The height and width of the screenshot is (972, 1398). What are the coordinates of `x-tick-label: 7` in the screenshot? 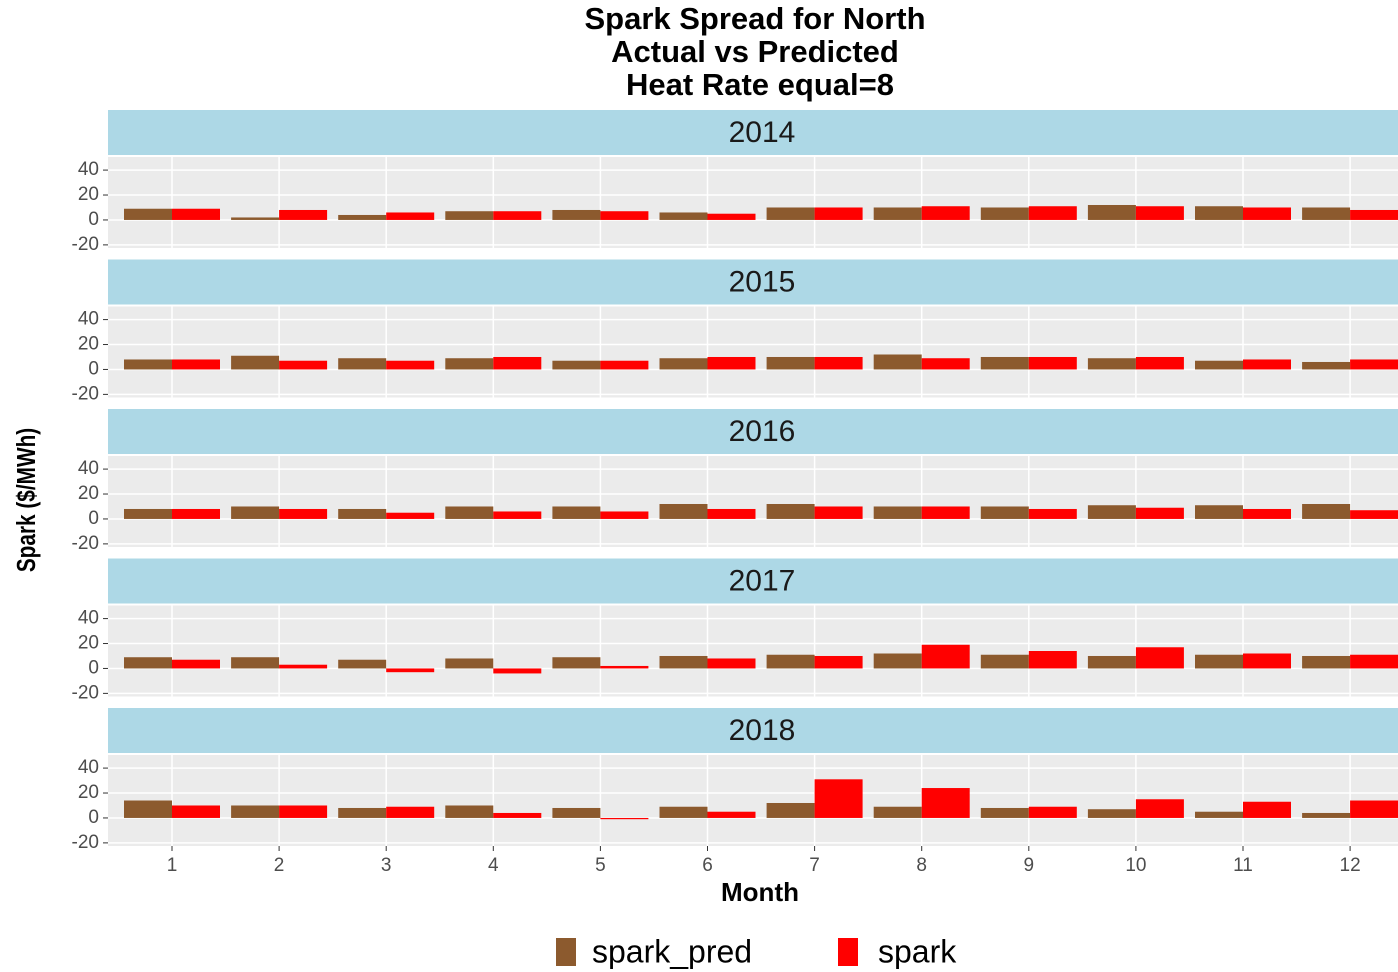 It's located at (814, 865).